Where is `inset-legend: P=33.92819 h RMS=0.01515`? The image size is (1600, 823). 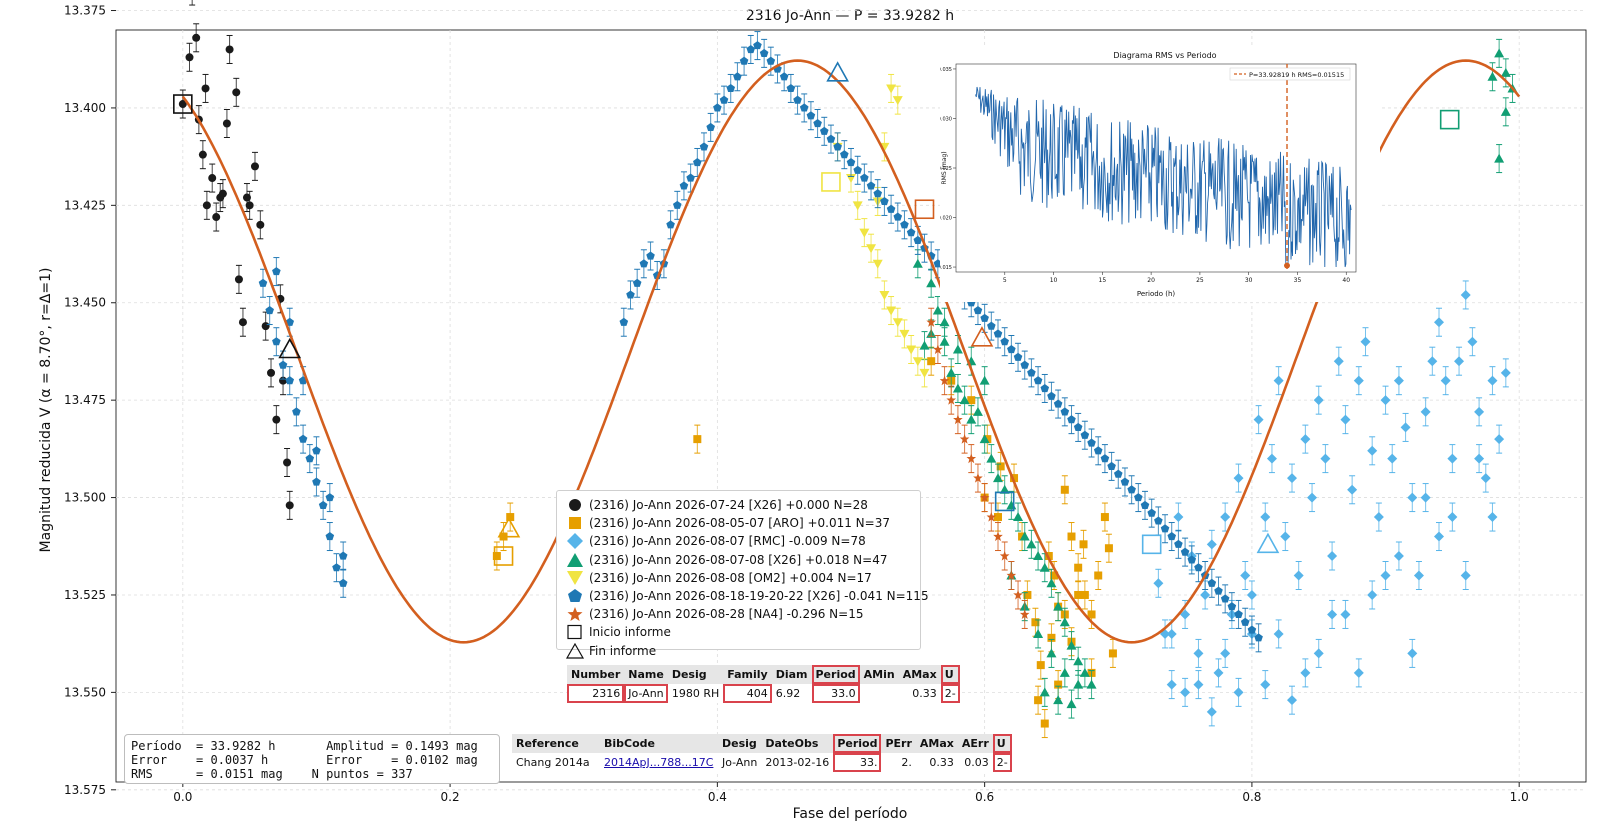 inset-legend: P=33.92819 h RMS=0.01515 is located at coordinates (1290, 74).